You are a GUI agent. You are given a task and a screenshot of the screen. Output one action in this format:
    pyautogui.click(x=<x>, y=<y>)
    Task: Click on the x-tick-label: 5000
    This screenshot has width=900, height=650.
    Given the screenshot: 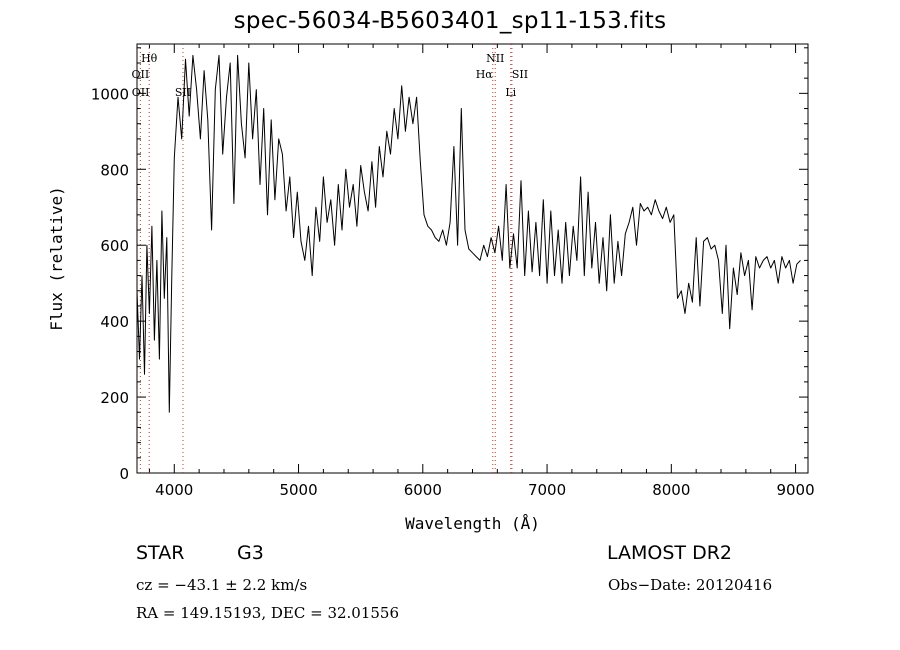 What is the action you would take?
    pyautogui.click(x=298, y=490)
    